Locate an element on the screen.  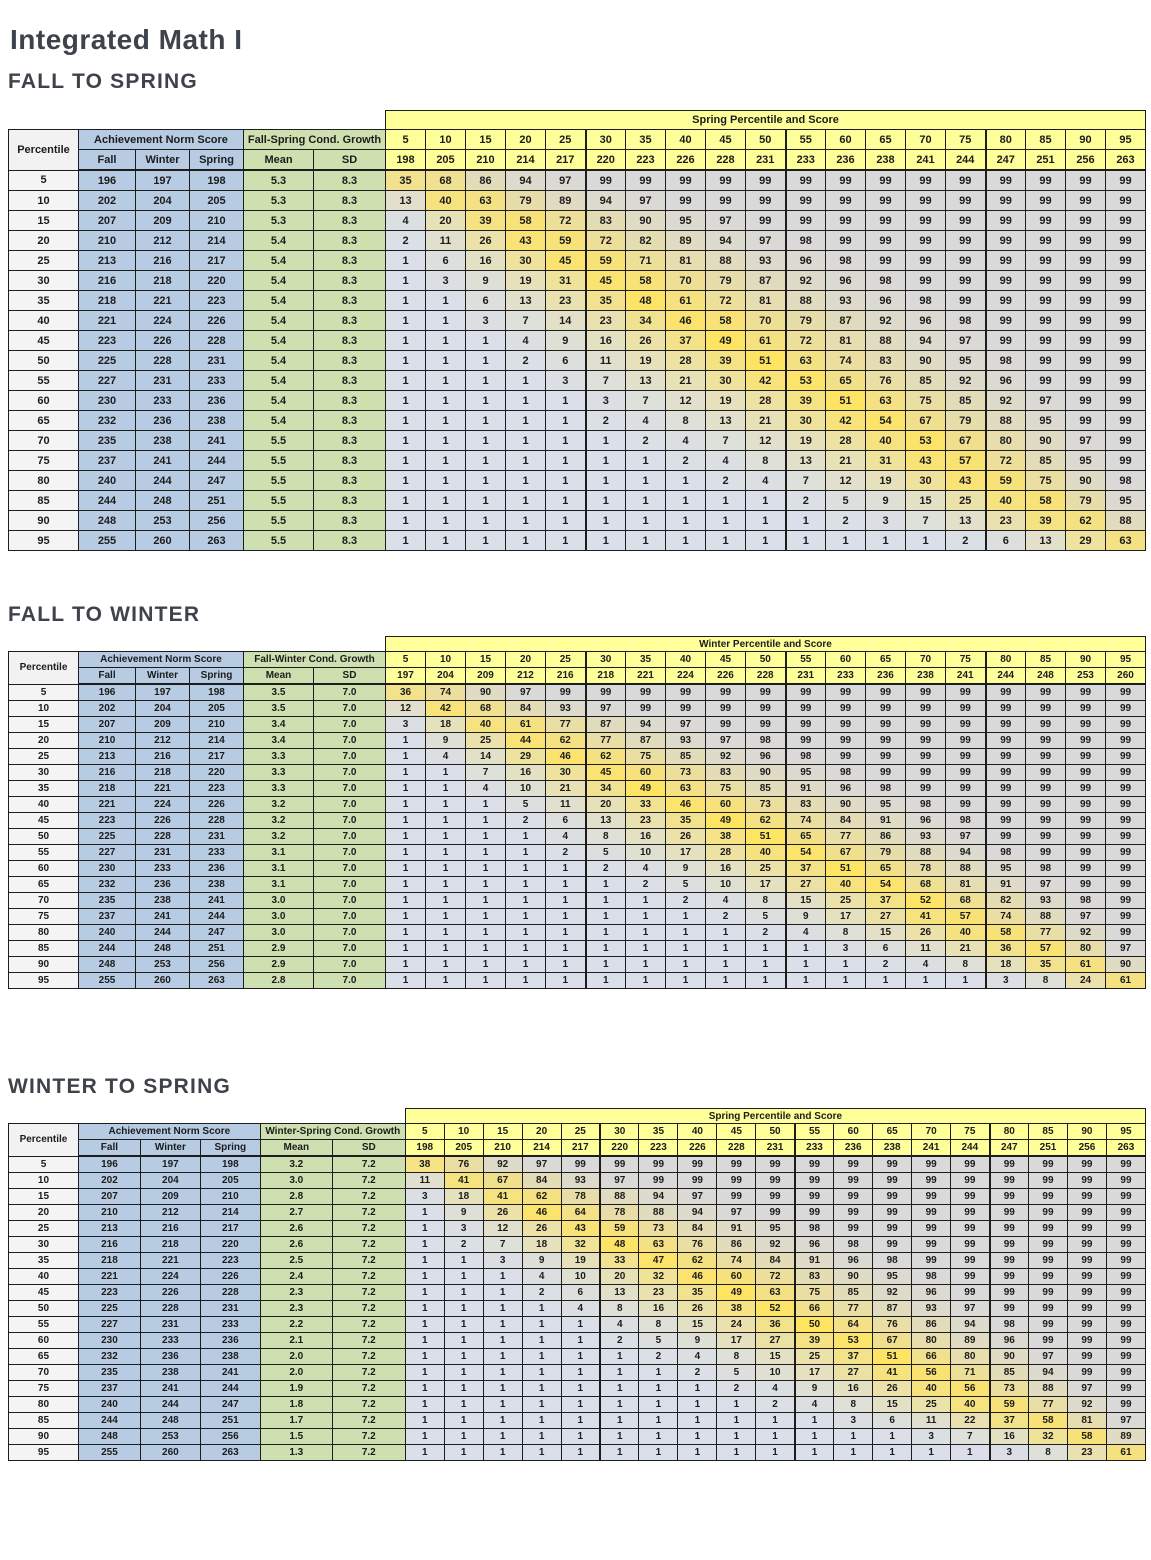
matrix-cell: 71 is located at coordinates (970, 1372).